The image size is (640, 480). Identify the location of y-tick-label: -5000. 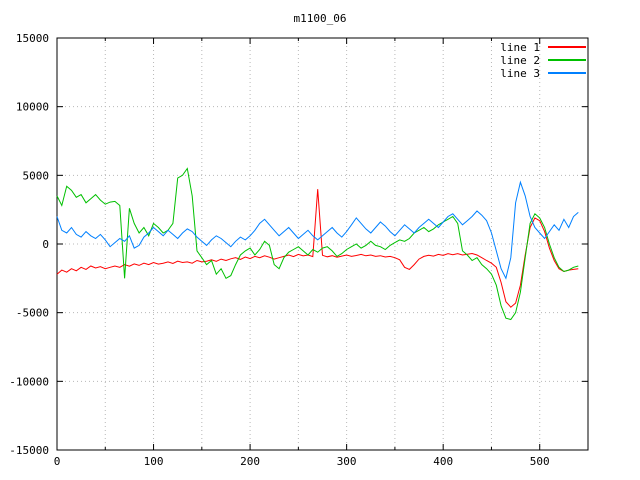
(32, 313).